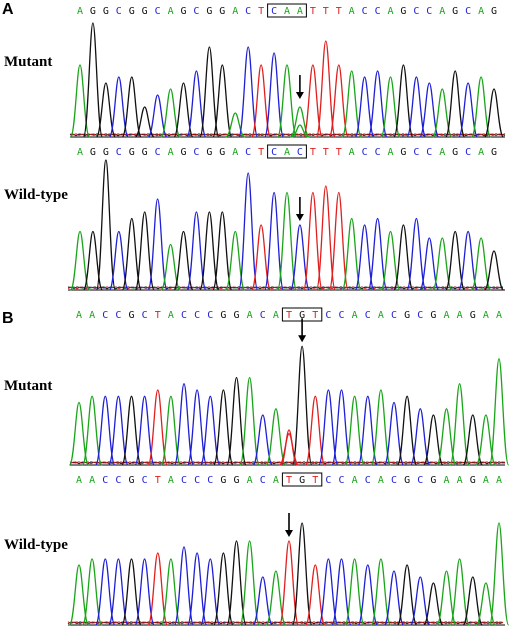  I want to click on panel-b-wildtype-base-13: A, so click(250, 480).